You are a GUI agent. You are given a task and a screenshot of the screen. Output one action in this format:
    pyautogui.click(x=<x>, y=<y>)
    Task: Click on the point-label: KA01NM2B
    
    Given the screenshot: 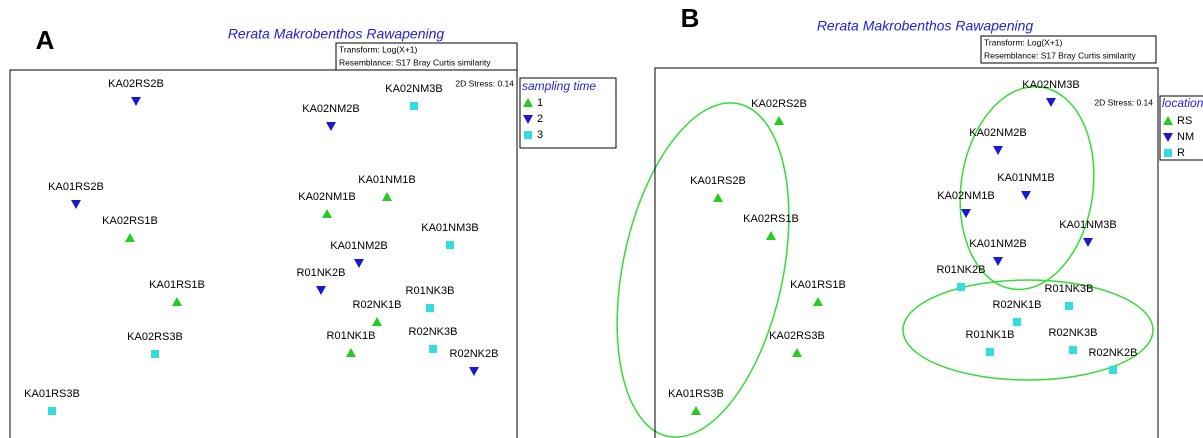 What is the action you would take?
    pyautogui.click(x=358, y=246)
    